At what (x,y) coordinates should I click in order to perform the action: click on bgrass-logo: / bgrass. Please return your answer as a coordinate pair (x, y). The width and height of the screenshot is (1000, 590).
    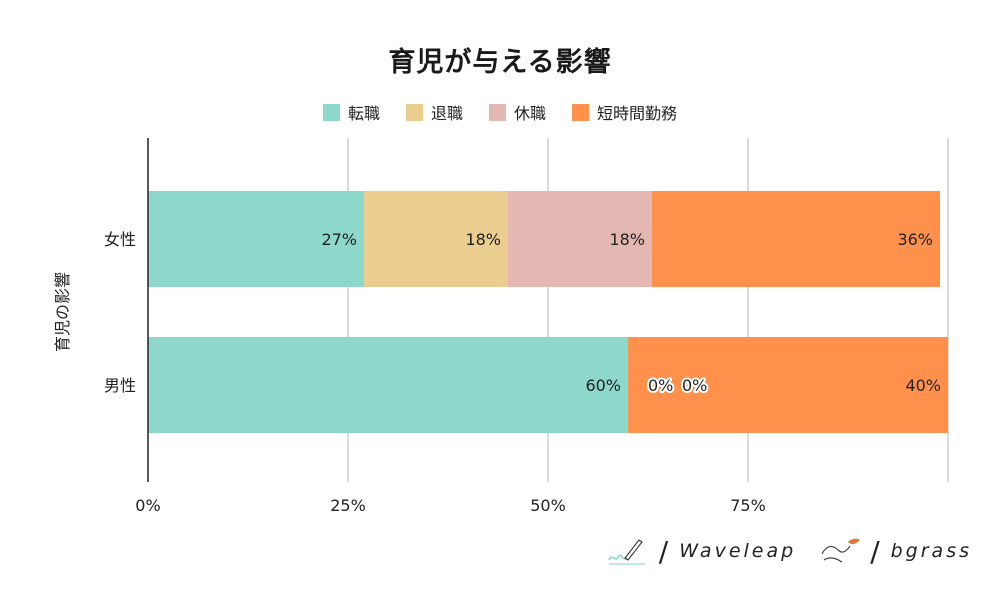
    Looking at the image, I should click on (895, 551).